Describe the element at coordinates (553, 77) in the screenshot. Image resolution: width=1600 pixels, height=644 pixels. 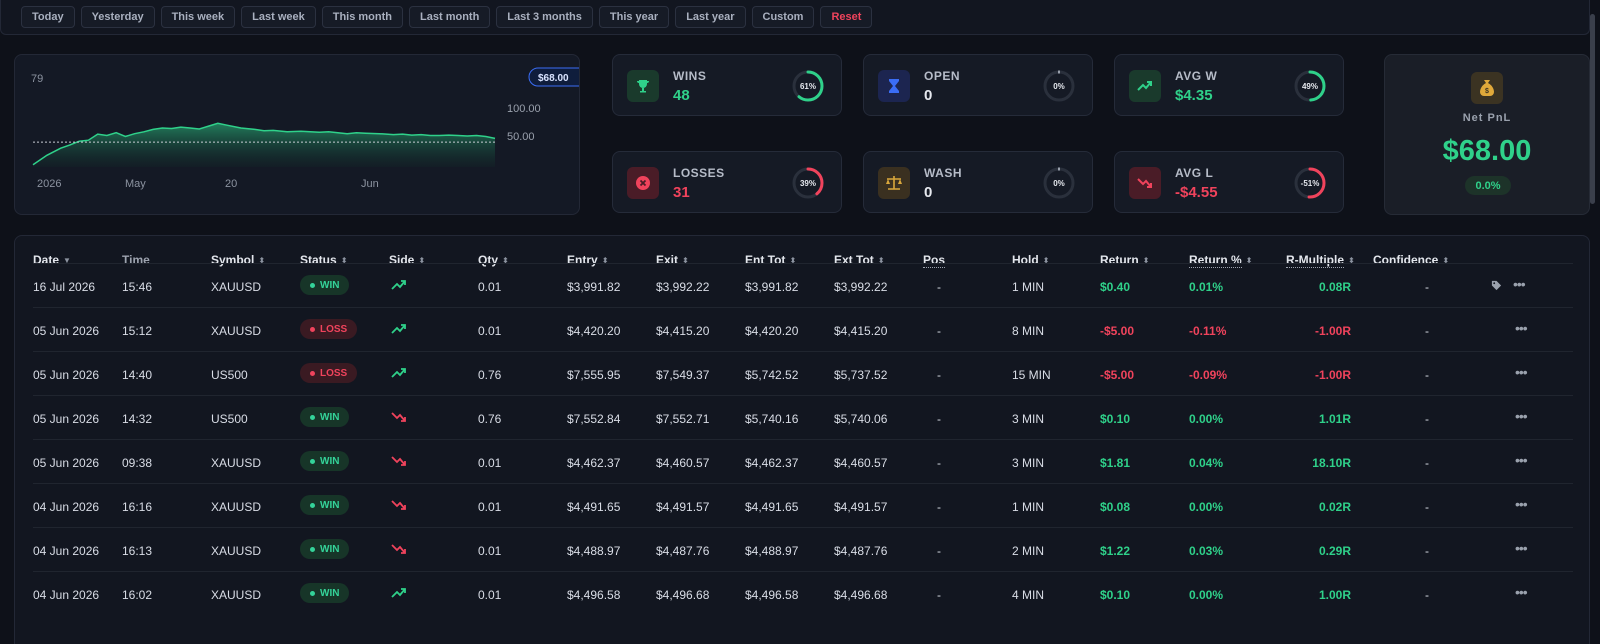
I see `current-value-badge` at that location.